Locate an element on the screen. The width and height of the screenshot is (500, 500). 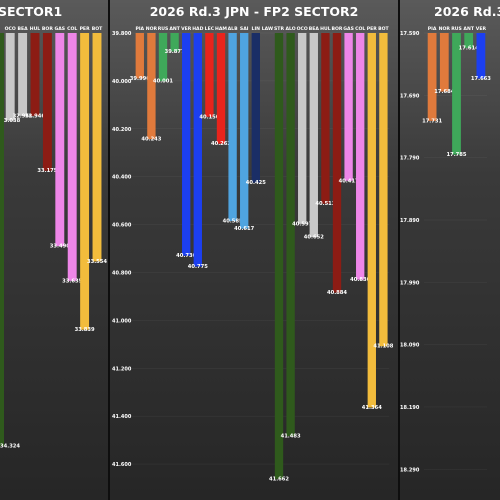
data-label: 40.775 is located at coordinates (198, 267).